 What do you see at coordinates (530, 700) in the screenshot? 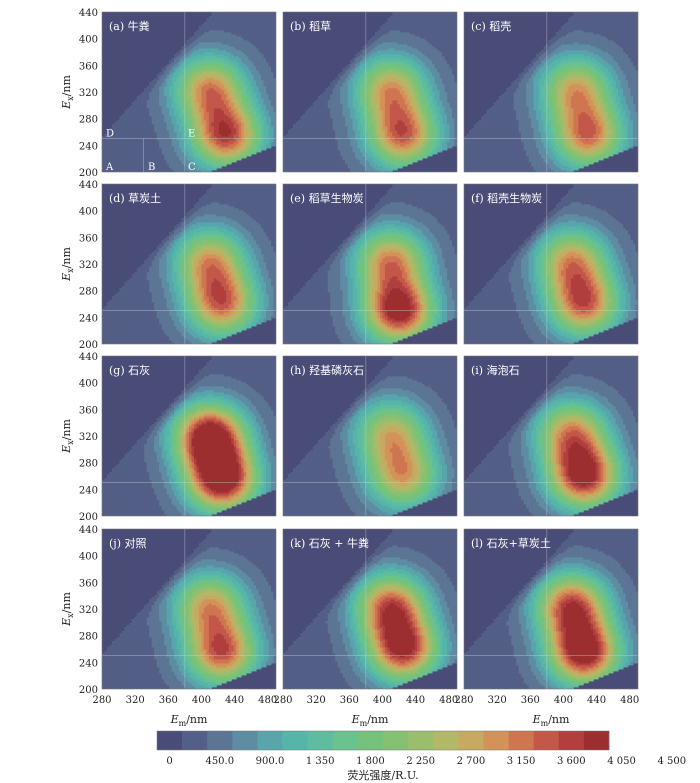
I see `x-tick-label: 360` at bounding box center [530, 700].